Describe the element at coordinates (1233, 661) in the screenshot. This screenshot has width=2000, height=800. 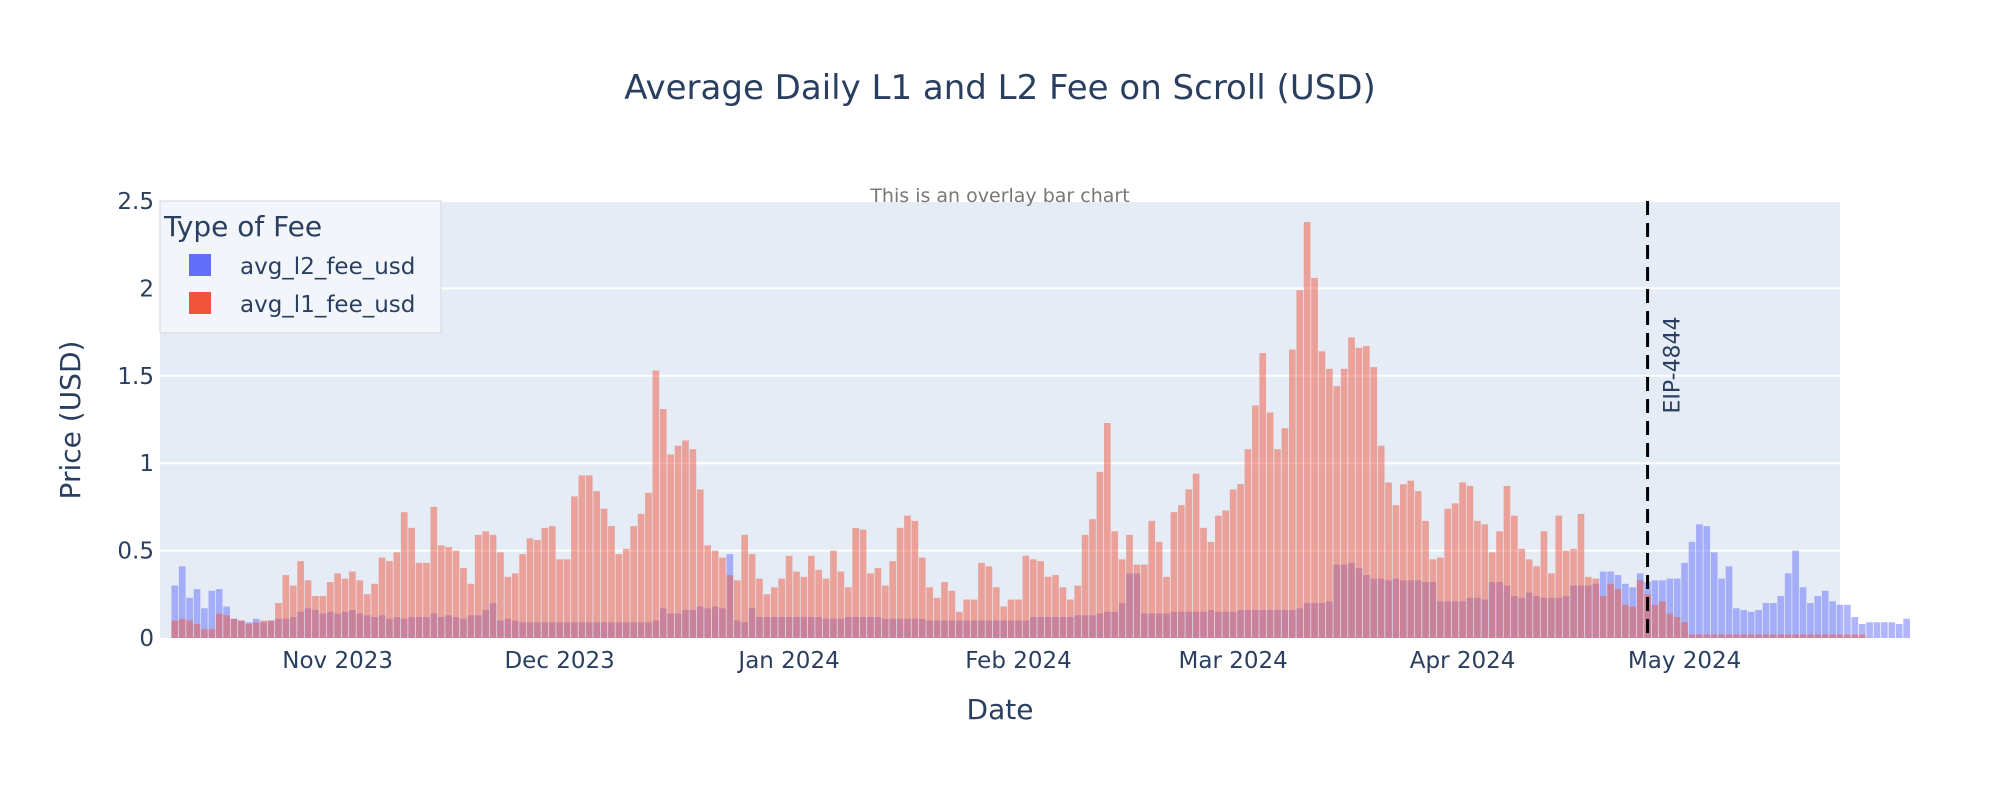
I see `x-tick-label: Mar 2024` at that location.